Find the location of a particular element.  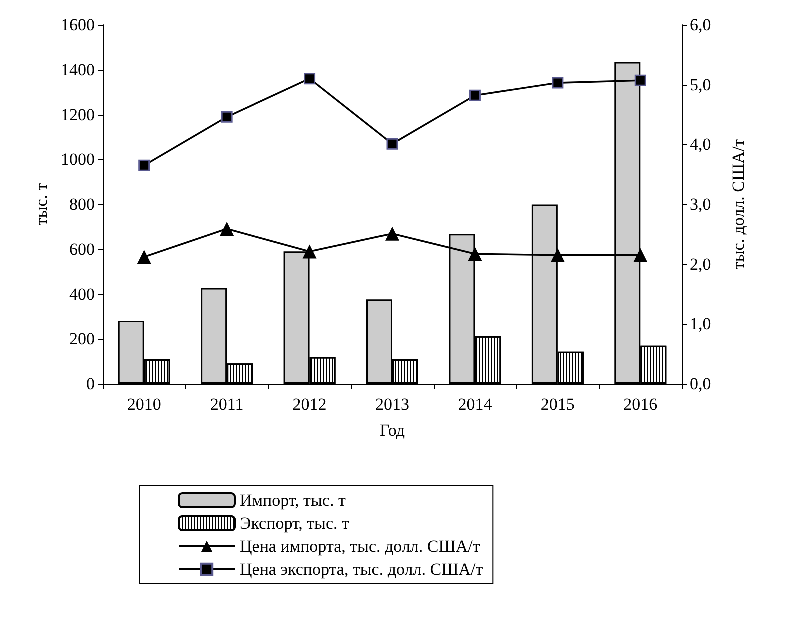

y-tick-label: 0 is located at coordinates (90, 384).